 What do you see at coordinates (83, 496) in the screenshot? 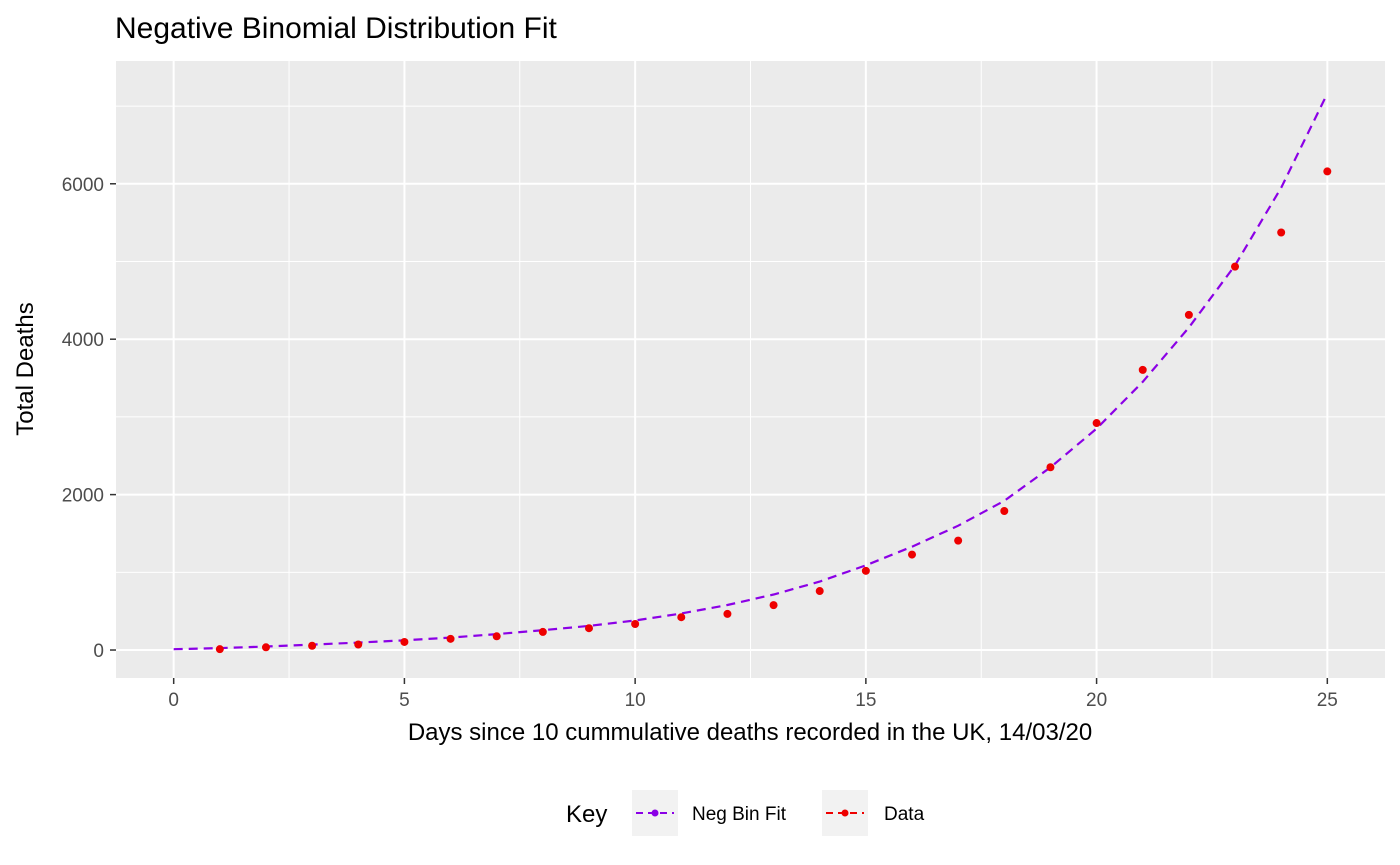
I see `y-tick-label: 2000` at bounding box center [83, 496].